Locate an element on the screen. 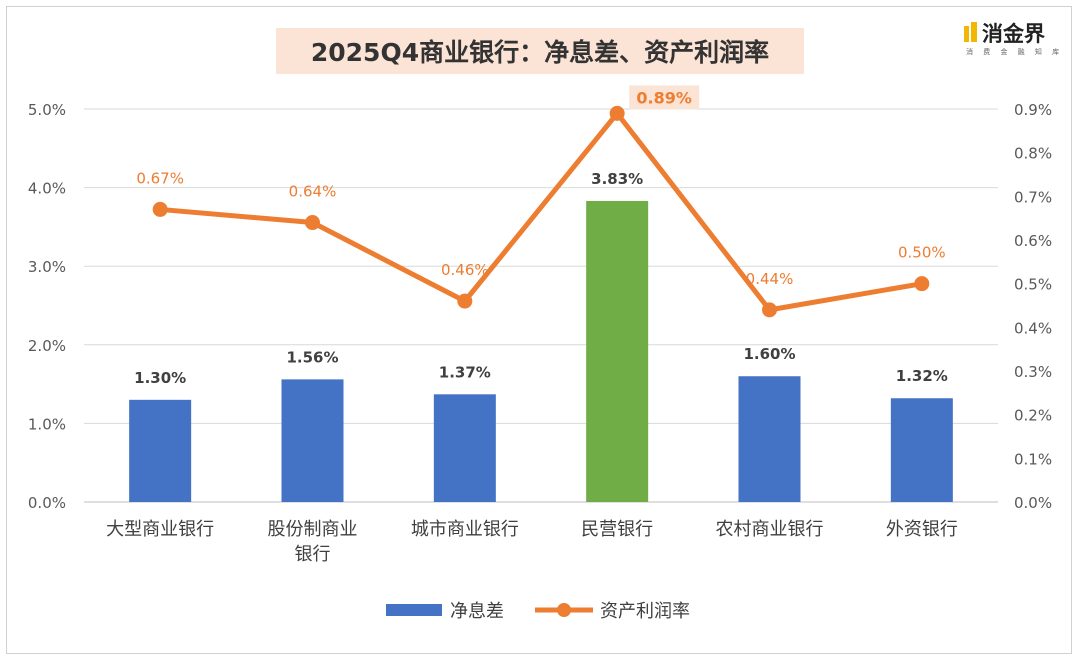  x-category-label: 城市商业银行 is located at coordinates (465, 529).